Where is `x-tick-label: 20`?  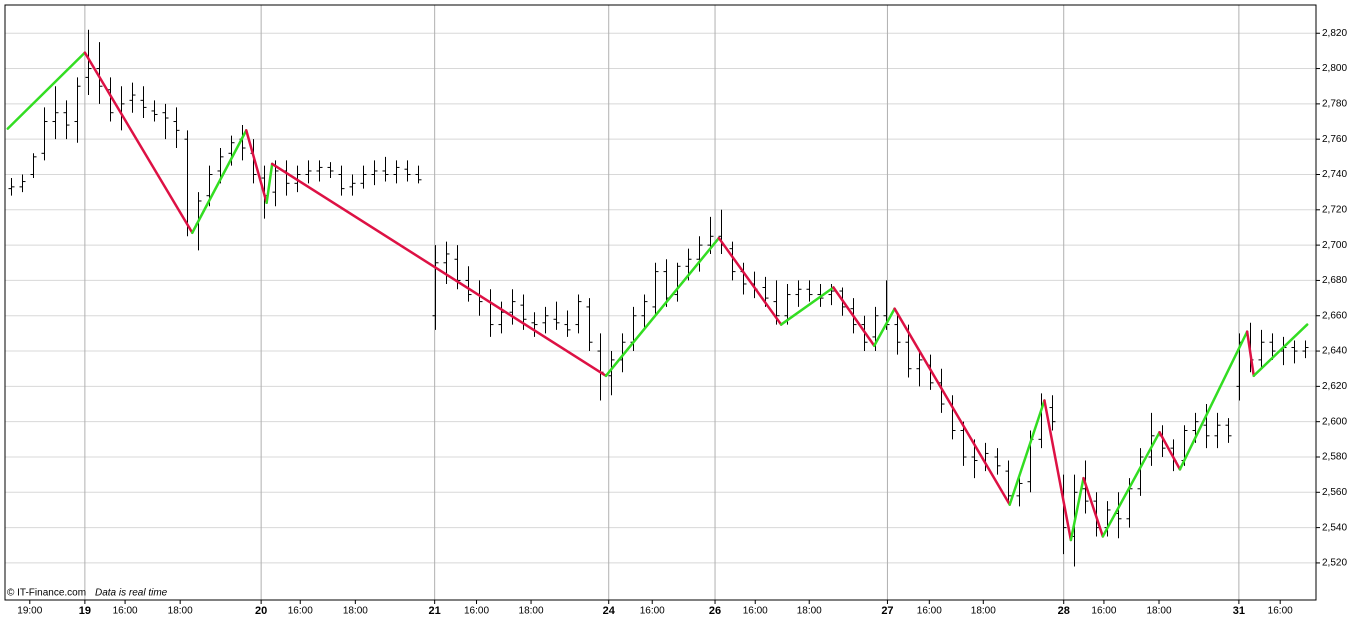
x-tick-label: 20 is located at coordinates (261, 611).